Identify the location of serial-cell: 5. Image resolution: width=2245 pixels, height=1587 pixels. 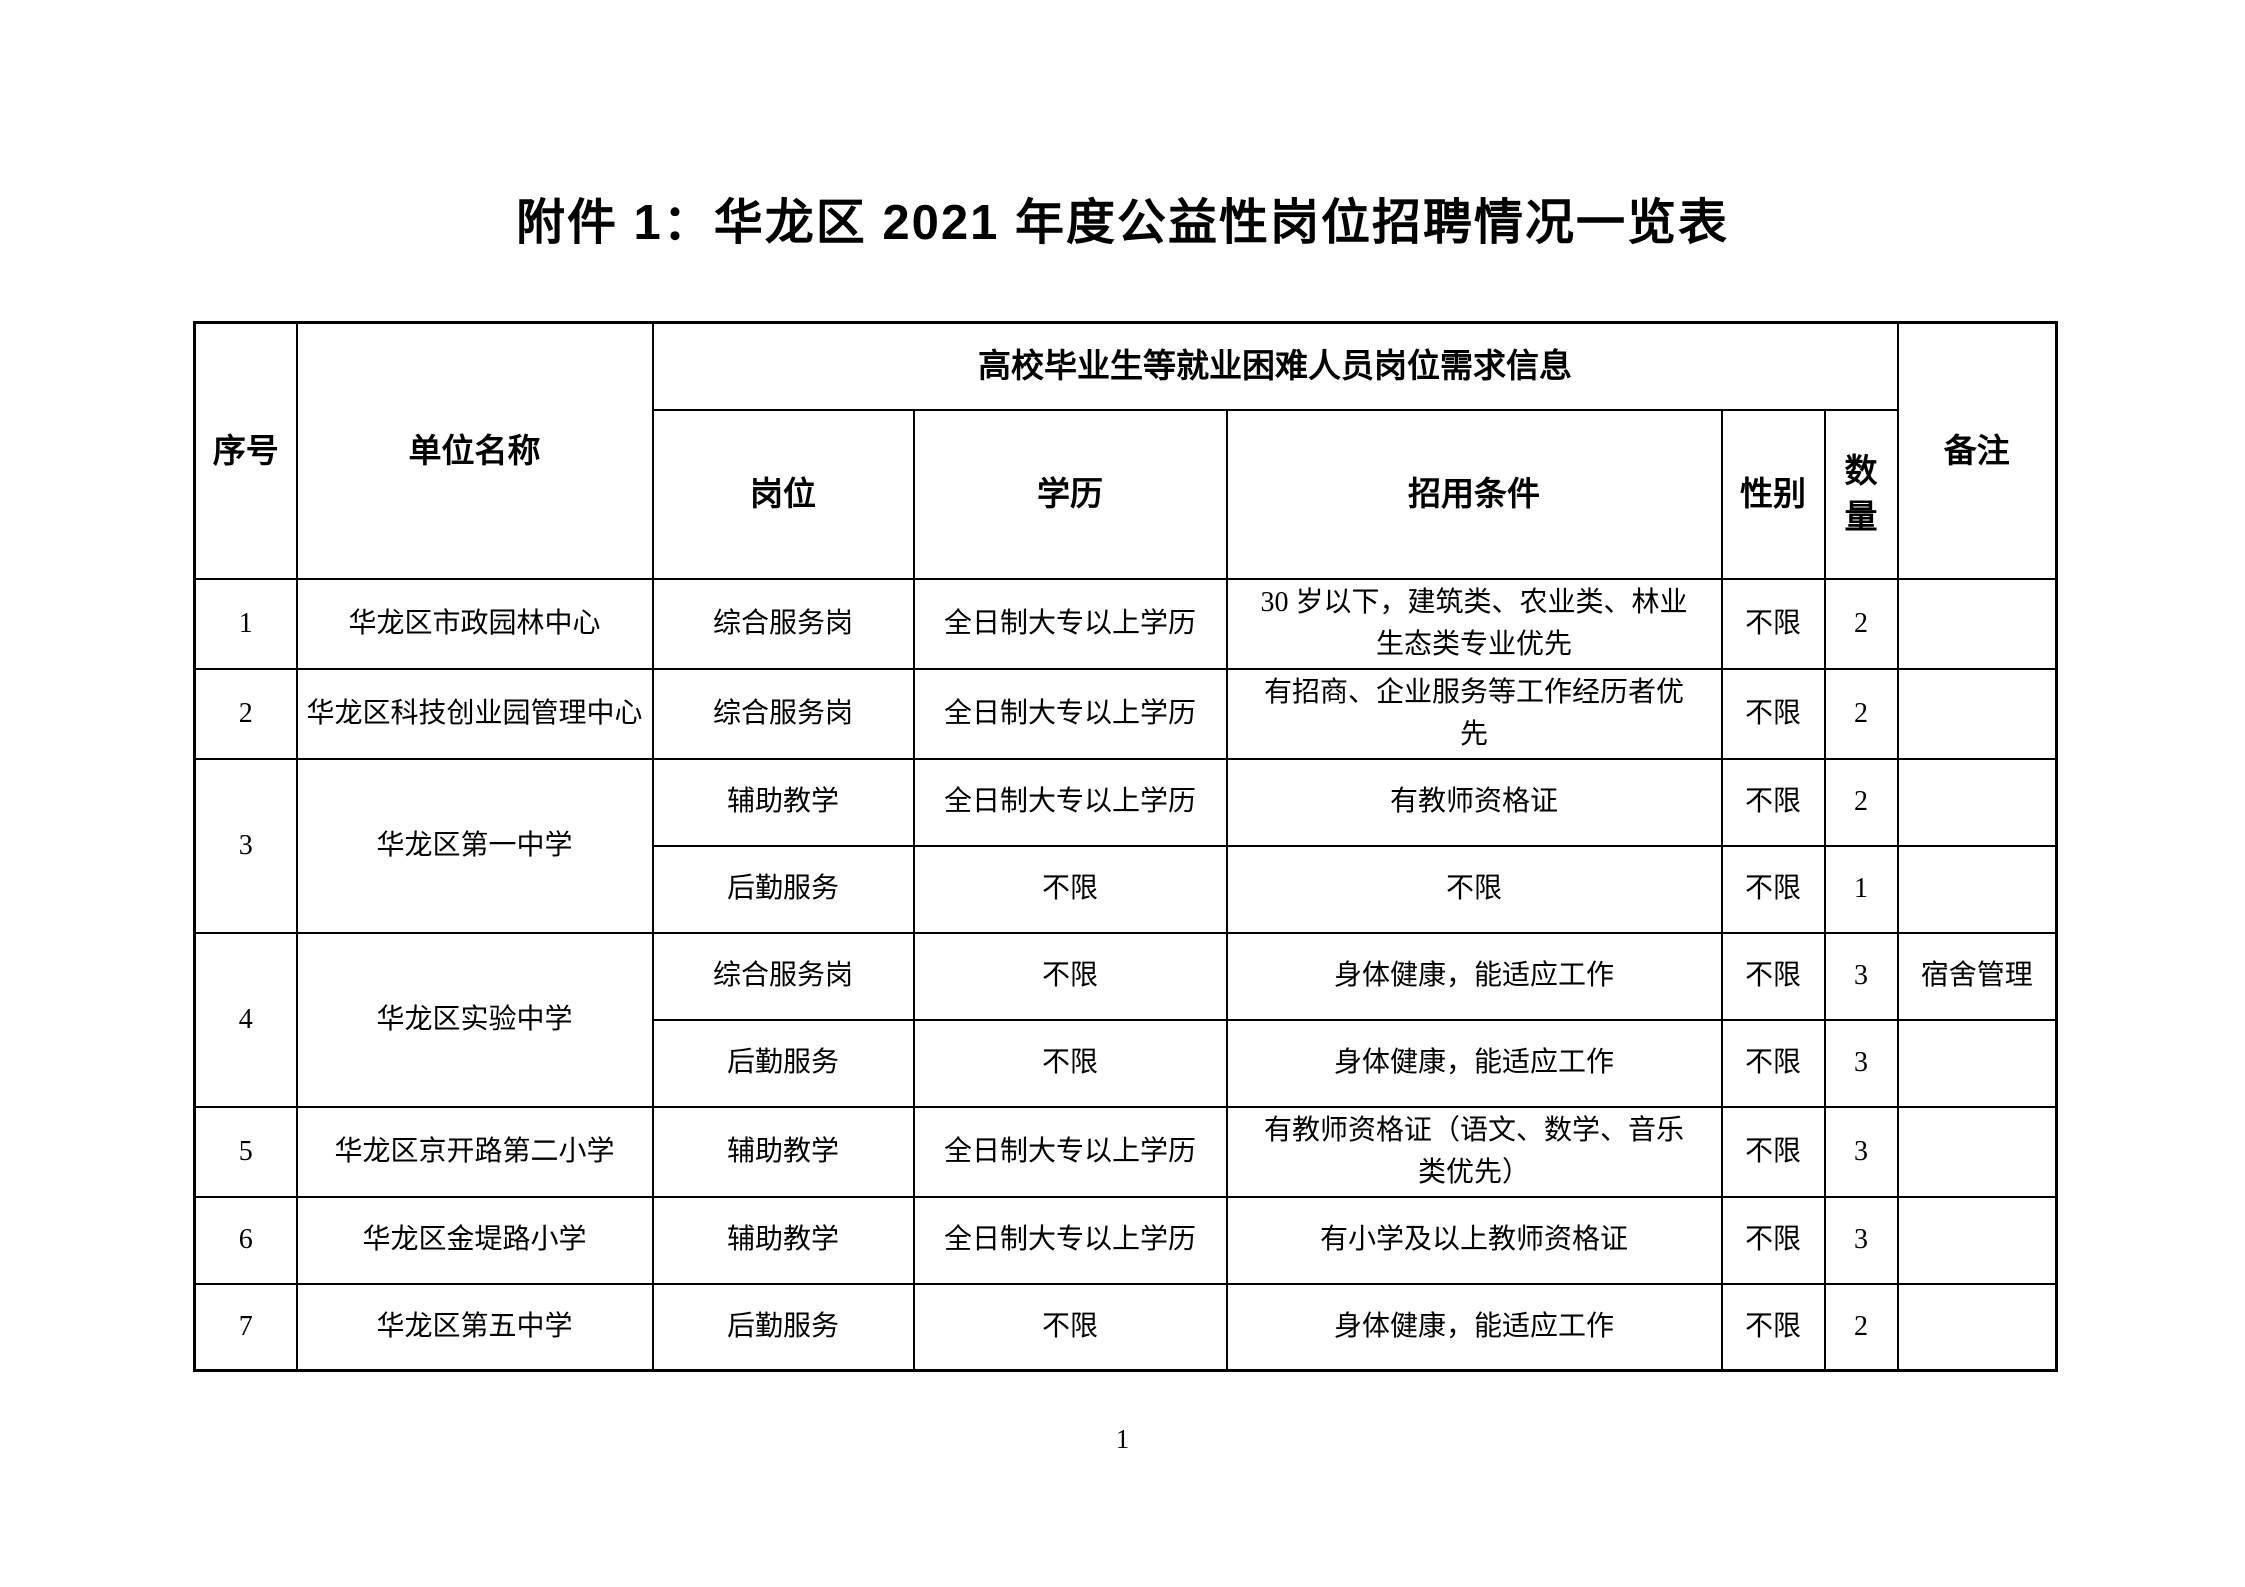
(245, 1151).